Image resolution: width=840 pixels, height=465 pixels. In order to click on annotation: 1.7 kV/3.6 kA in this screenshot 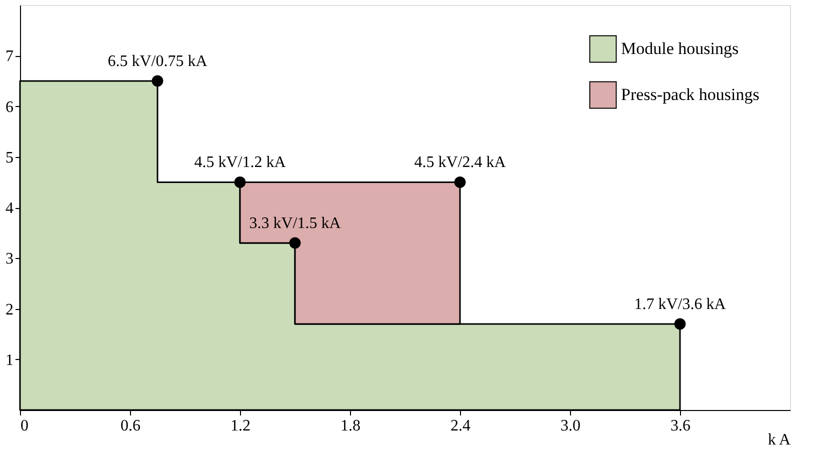, I will do `click(680, 304)`.